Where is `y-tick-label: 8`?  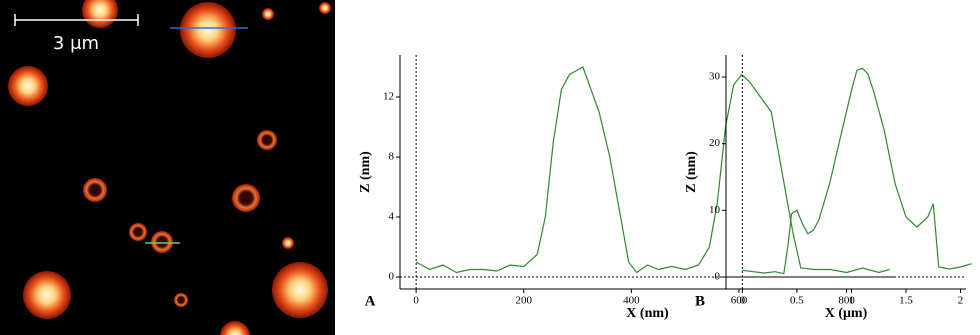
y-tick-label: 8 is located at coordinates (392, 157).